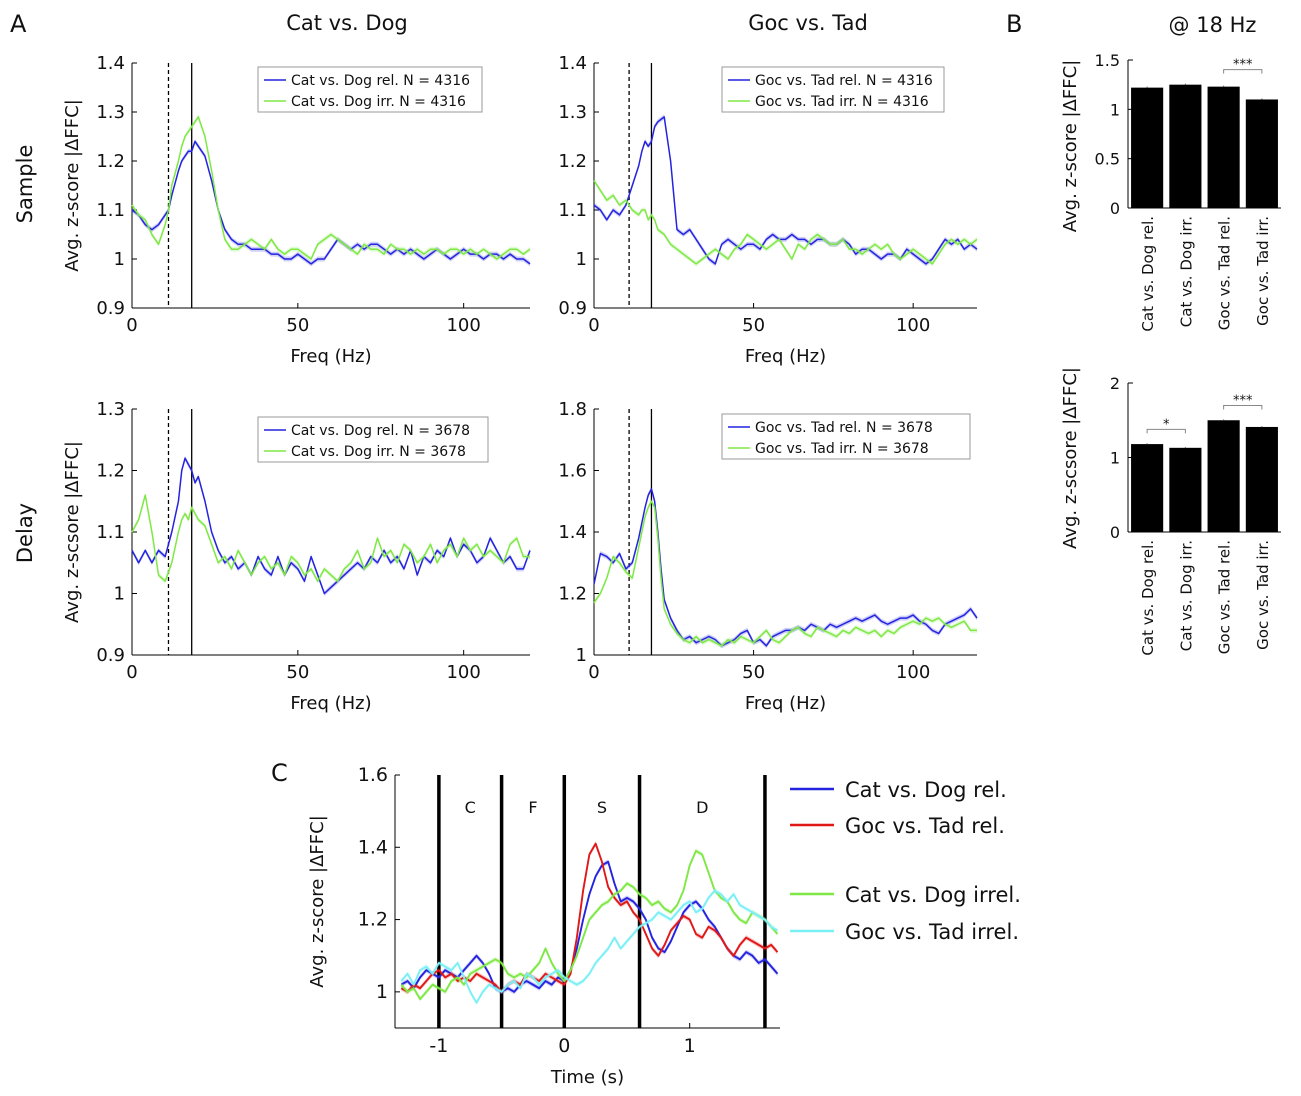 This screenshot has width=1301, height=1096. Describe the element at coordinates (1070, 458) in the screenshot. I see `y-axis-label: Avg. z-scsore |ΔFFC|` at that location.